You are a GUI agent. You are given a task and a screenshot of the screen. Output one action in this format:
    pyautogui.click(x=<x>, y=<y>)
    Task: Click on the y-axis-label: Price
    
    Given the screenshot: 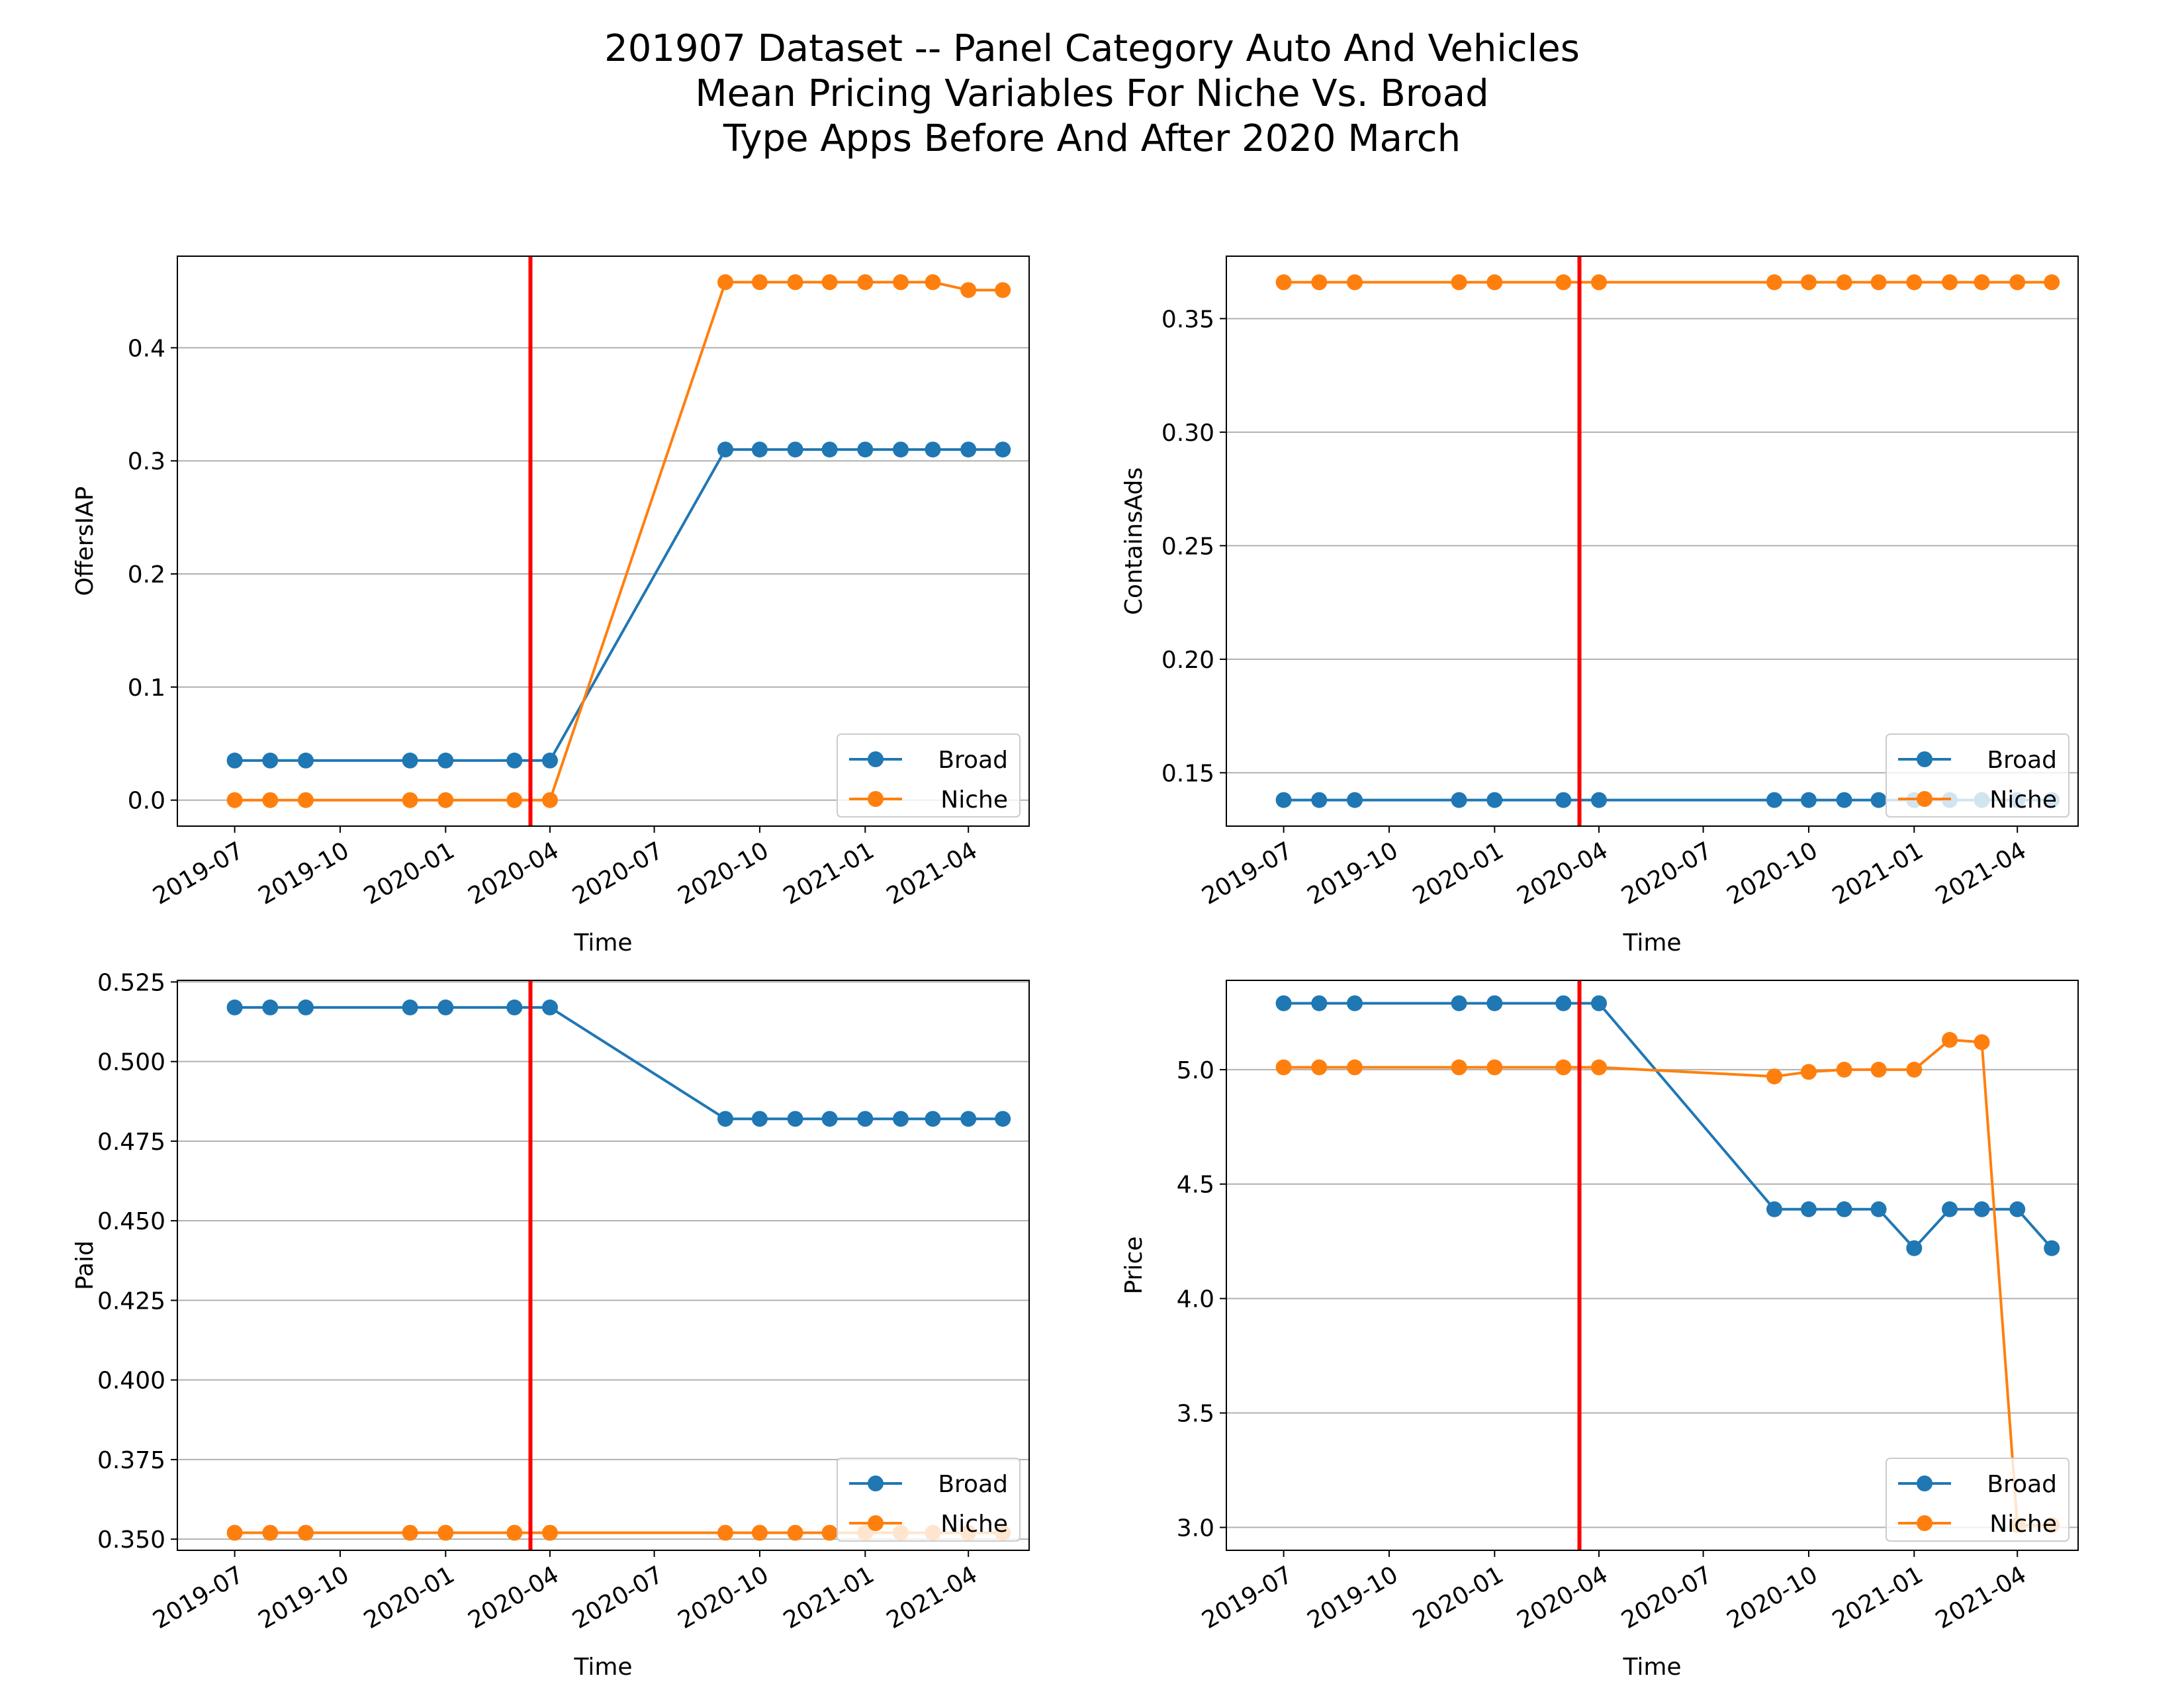 What is the action you would take?
    pyautogui.click(x=1134, y=1266)
    